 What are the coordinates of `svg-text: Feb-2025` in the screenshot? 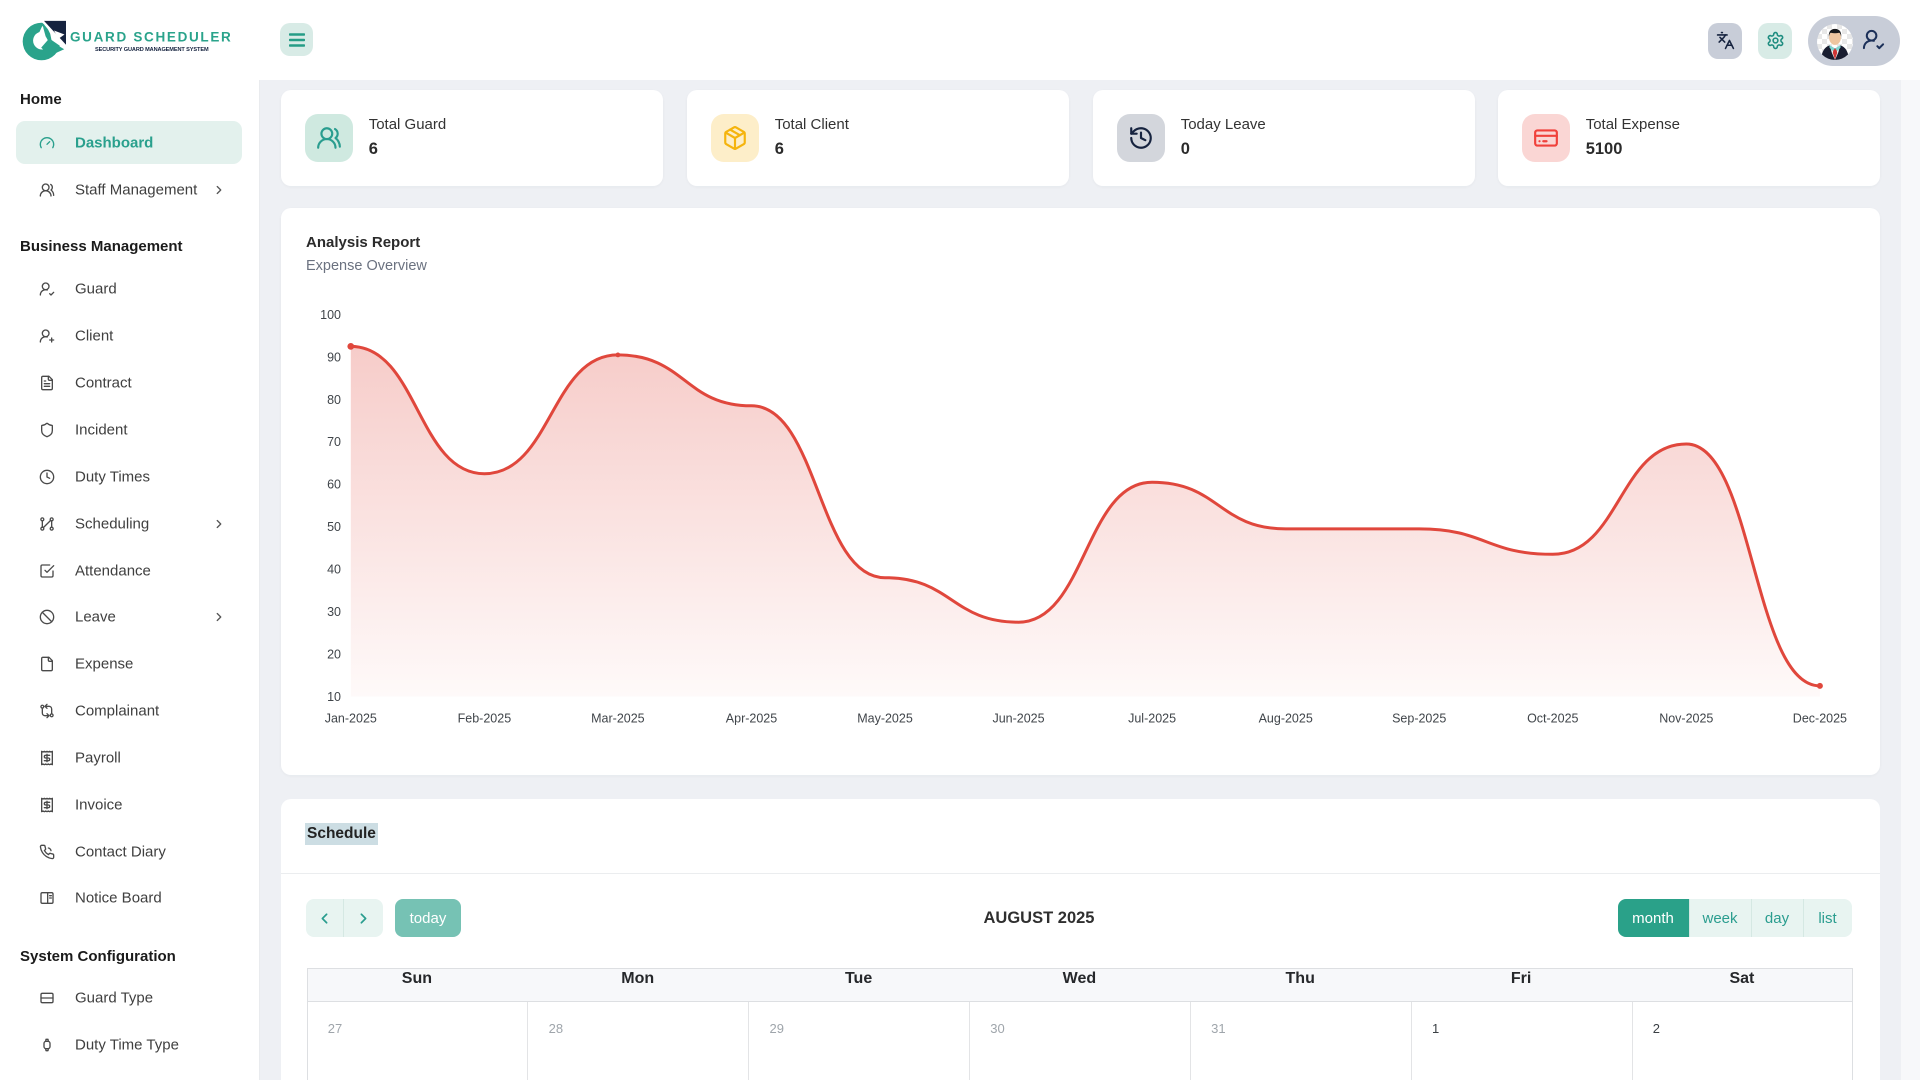 It's located at (485, 719).